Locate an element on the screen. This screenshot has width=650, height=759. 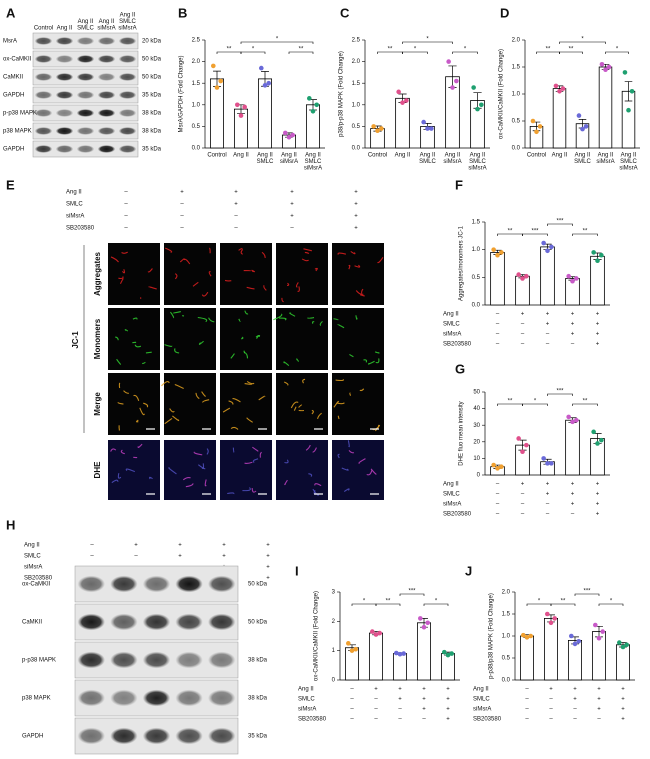
significance-label: *** is located at coordinates (535, 232).